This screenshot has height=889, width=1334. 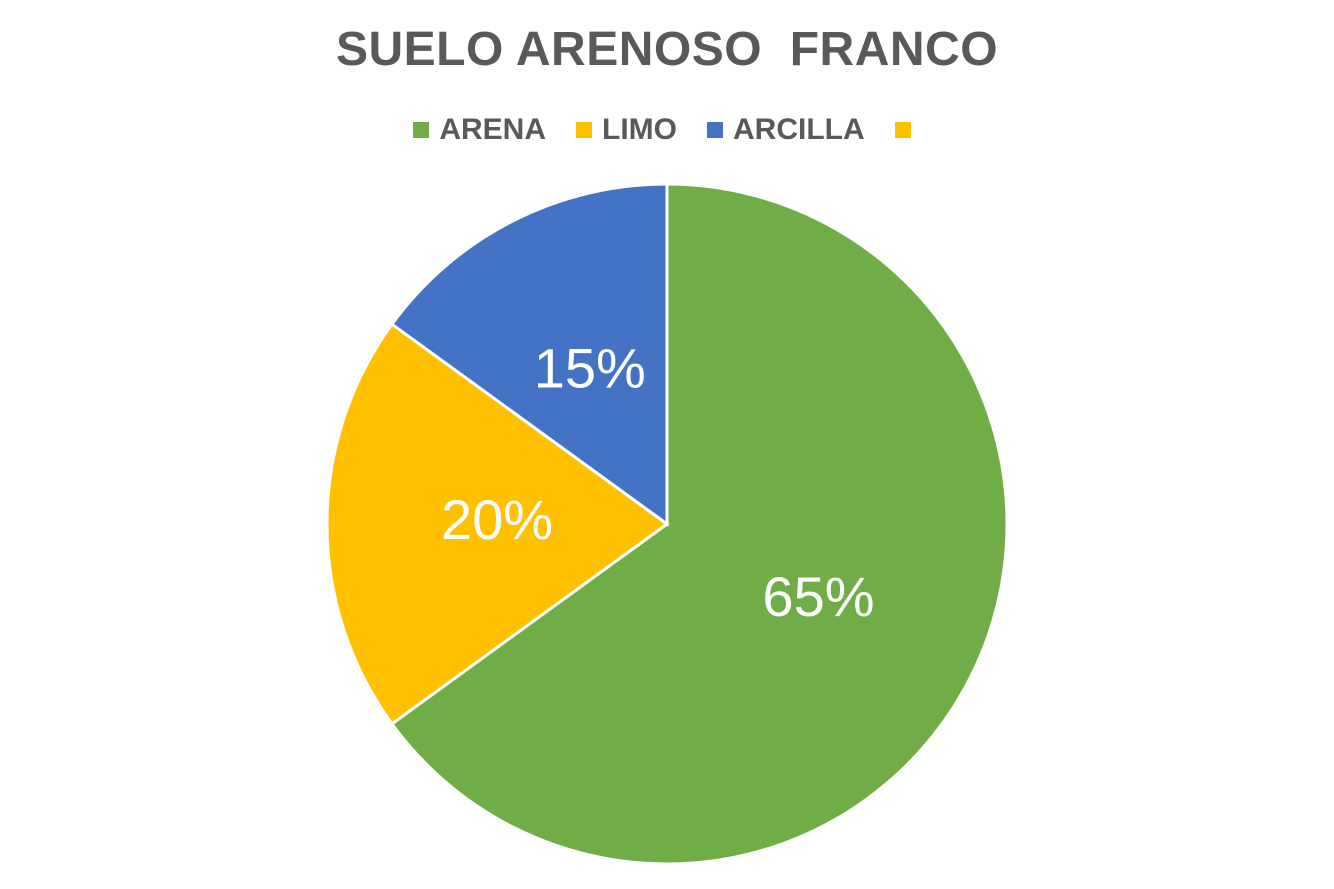 I want to click on legend-item: LIMO, so click(x=626, y=130).